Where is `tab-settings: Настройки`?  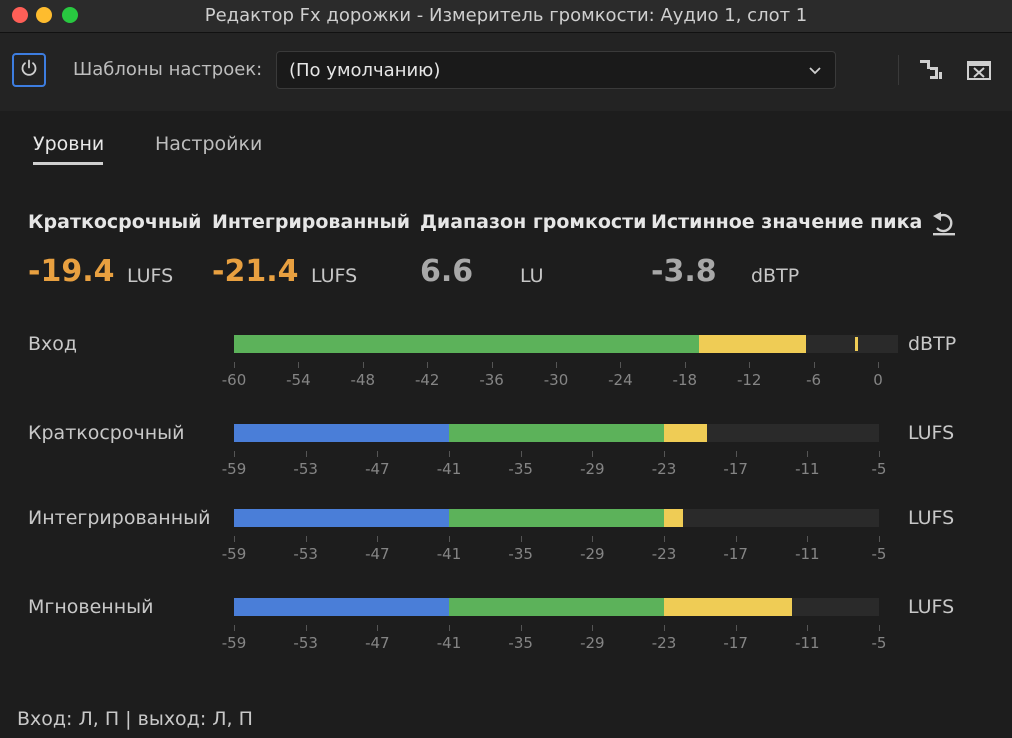
tab-settings: Настройки is located at coordinates (209, 144).